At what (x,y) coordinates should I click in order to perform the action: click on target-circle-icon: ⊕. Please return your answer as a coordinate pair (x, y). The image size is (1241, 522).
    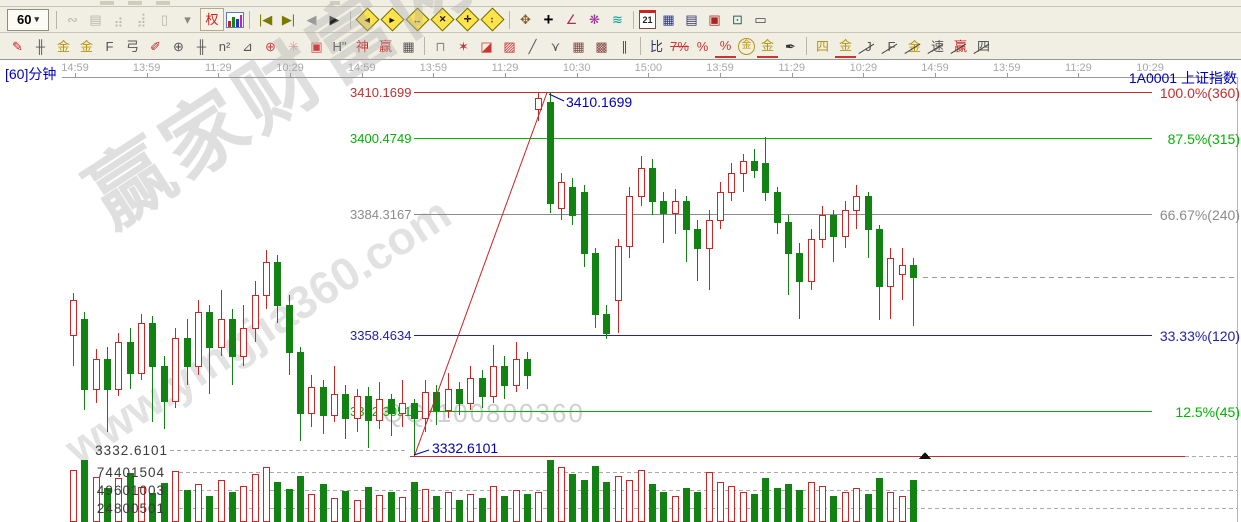
    Looking at the image, I should click on (270, 46).